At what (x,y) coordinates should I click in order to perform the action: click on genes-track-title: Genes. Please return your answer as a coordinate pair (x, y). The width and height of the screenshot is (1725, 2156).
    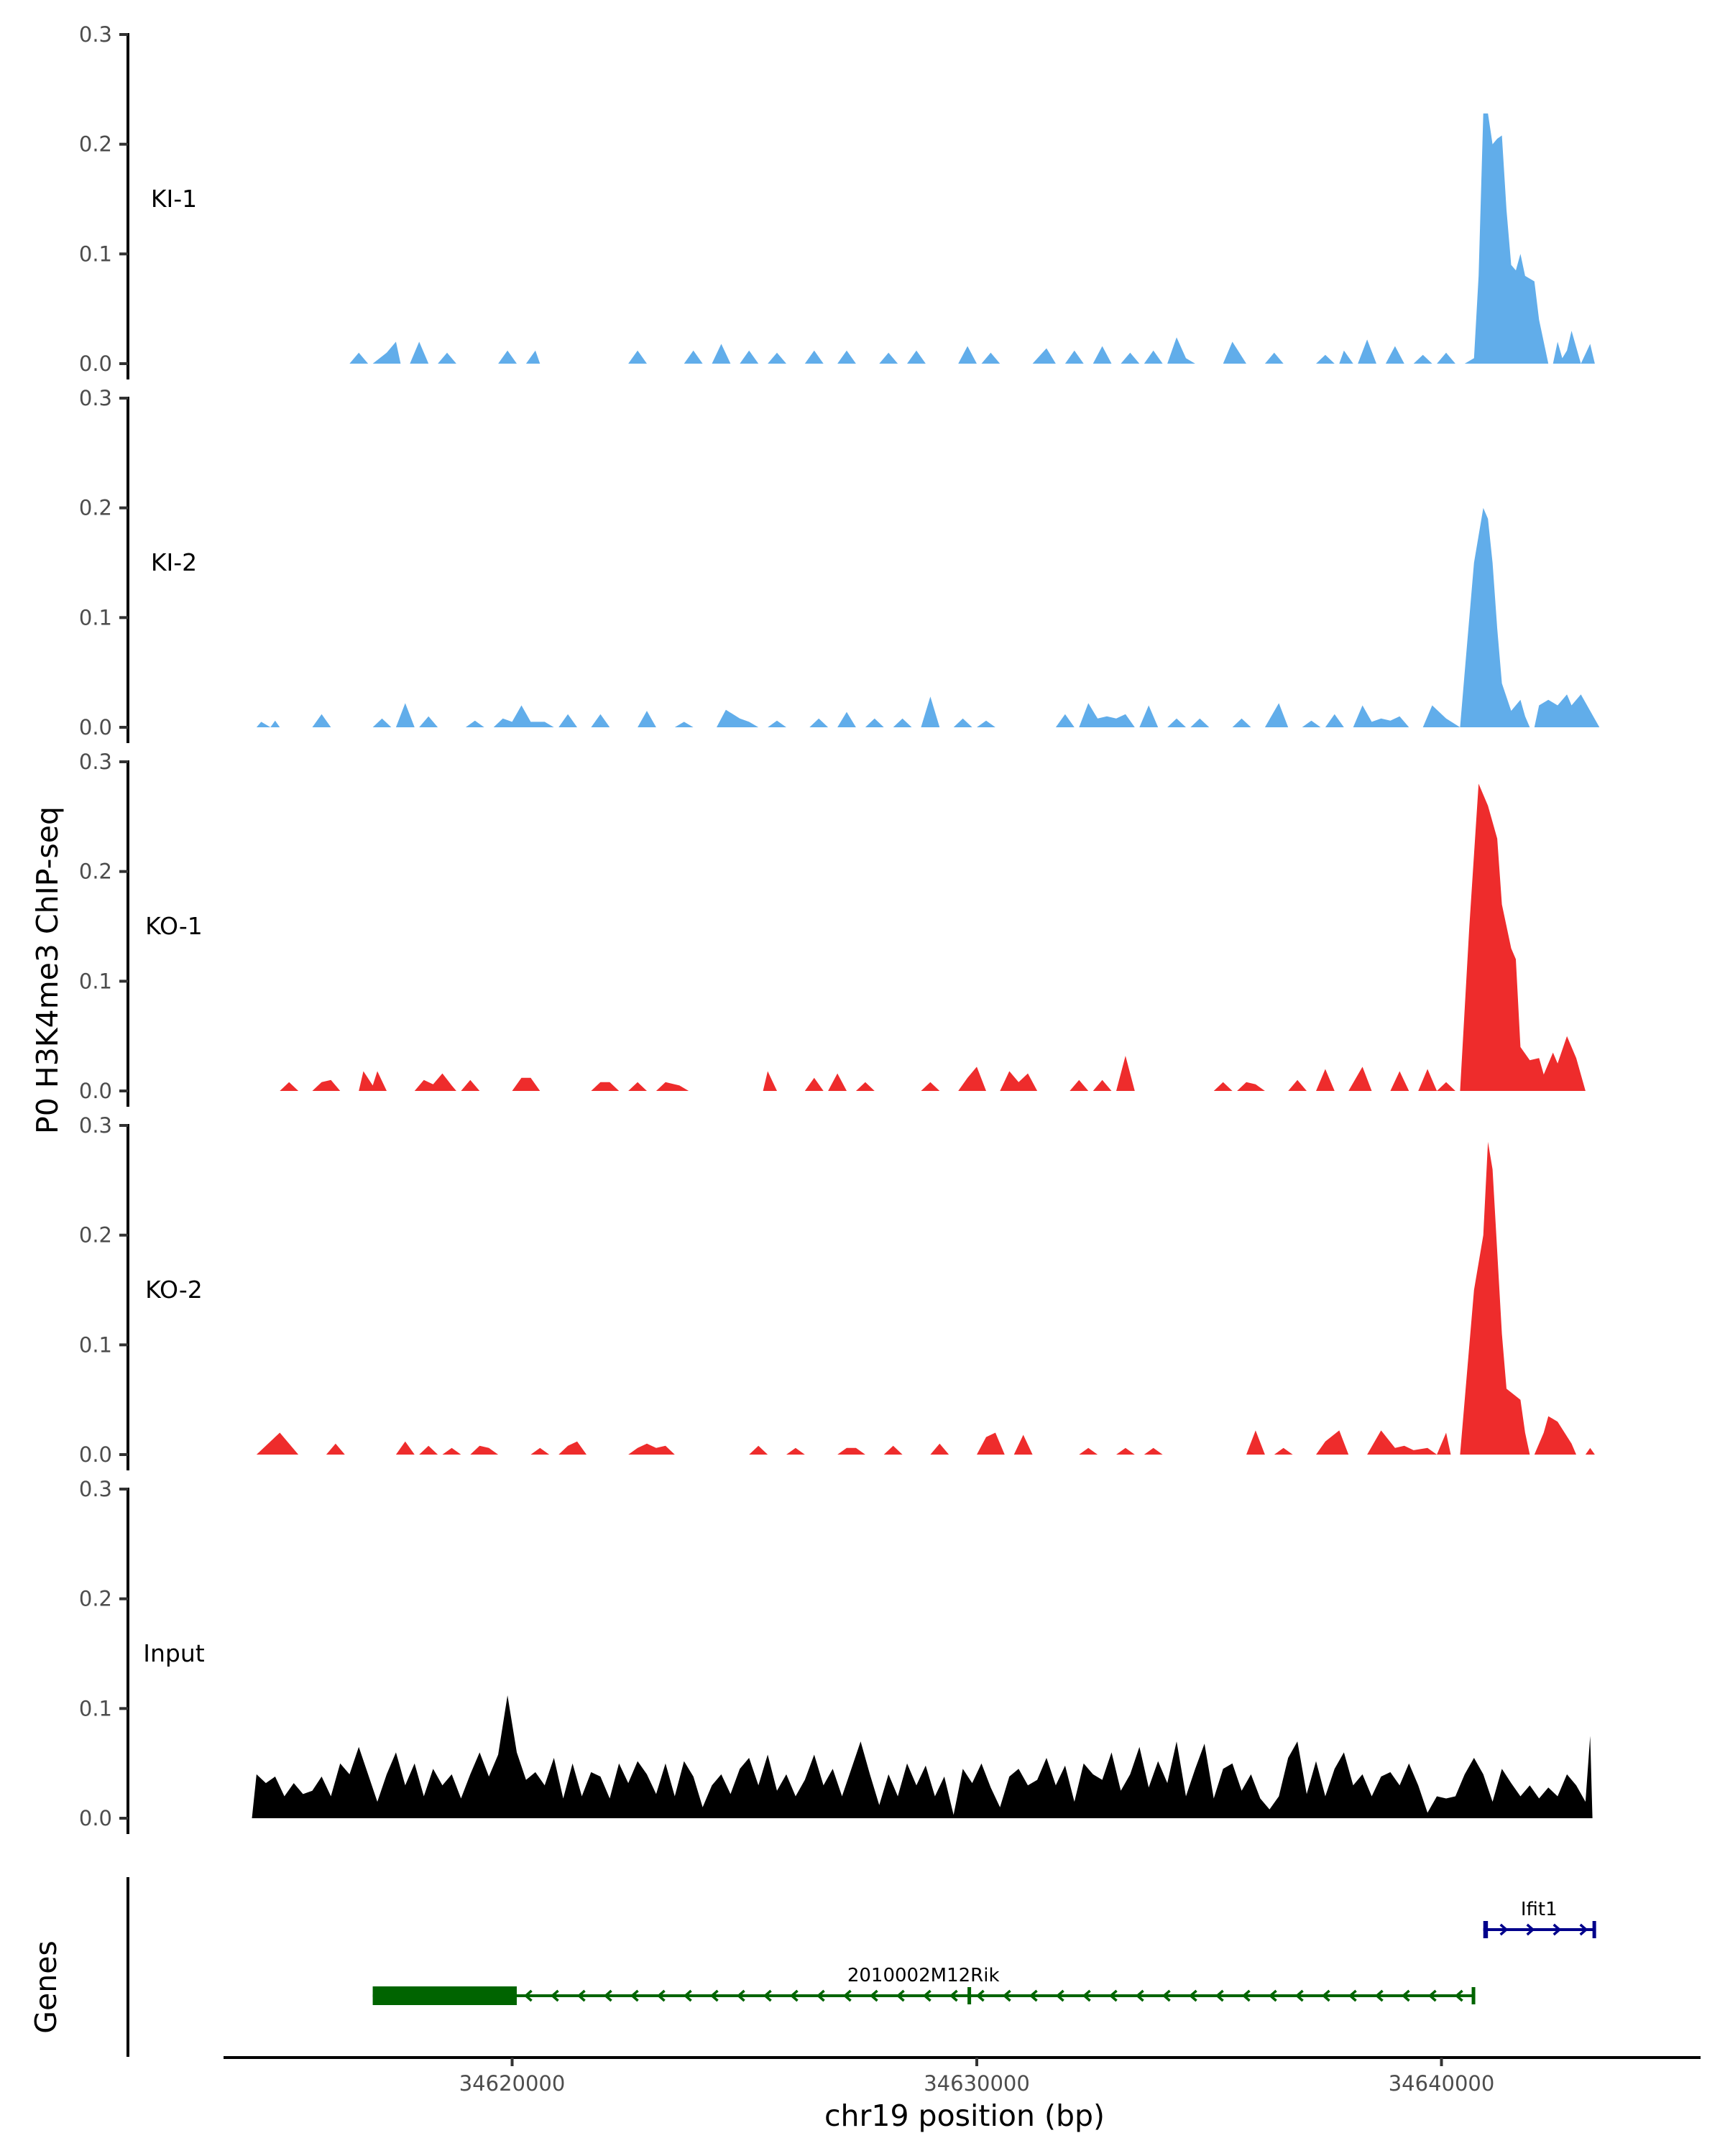
    Looking at the image, I should click on (46, 1987).